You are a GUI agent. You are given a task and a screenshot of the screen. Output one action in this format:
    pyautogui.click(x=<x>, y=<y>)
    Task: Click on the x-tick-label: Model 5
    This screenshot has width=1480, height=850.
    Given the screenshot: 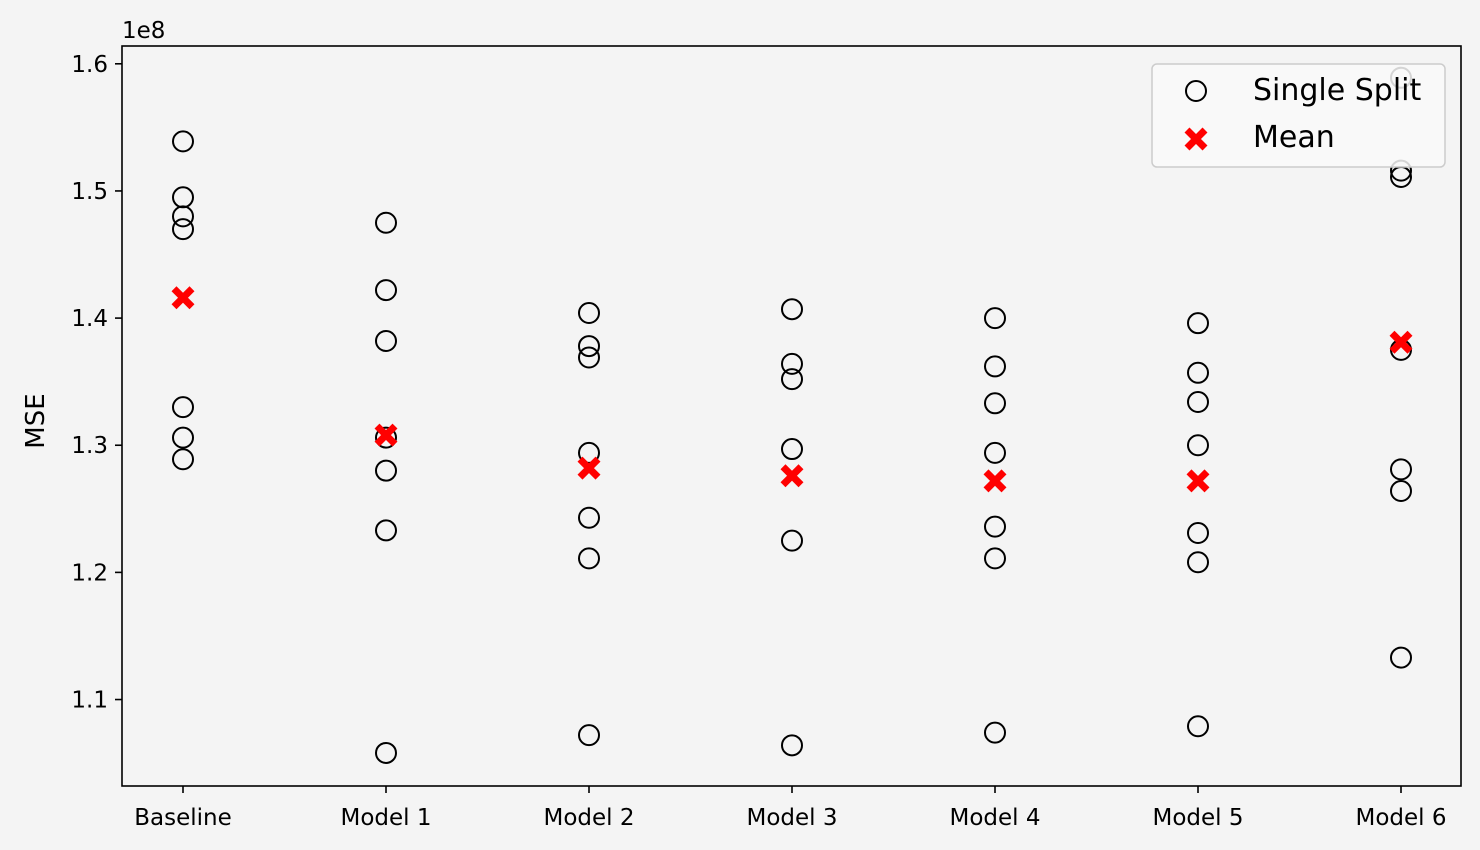 What is the action you would take?
    pyautogui.click(x=1197, y=818)
    